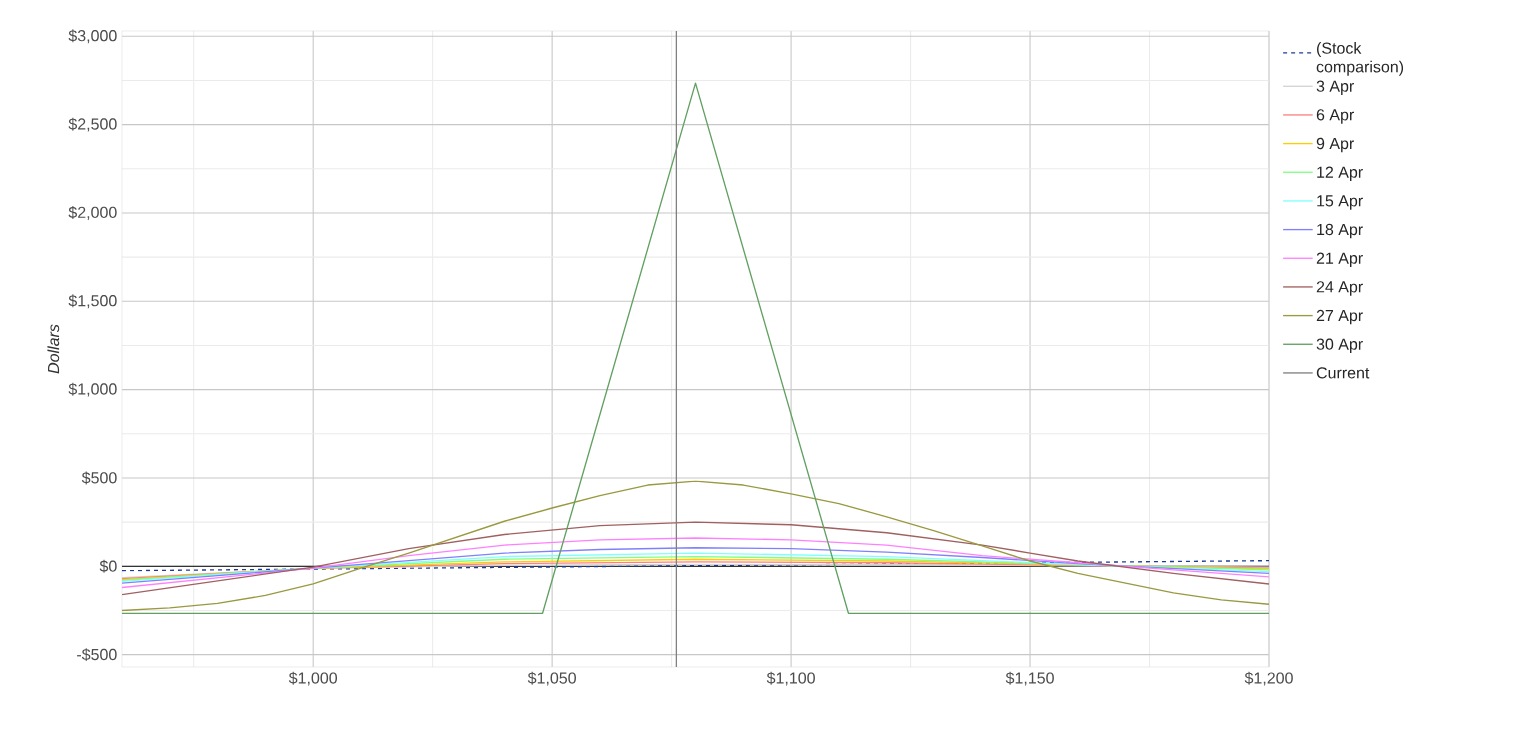  What do you see at coordinates (1339, 259) in the screenshot?
I see `legend-label: 21 Apr` at bounding box center [1339, 259].